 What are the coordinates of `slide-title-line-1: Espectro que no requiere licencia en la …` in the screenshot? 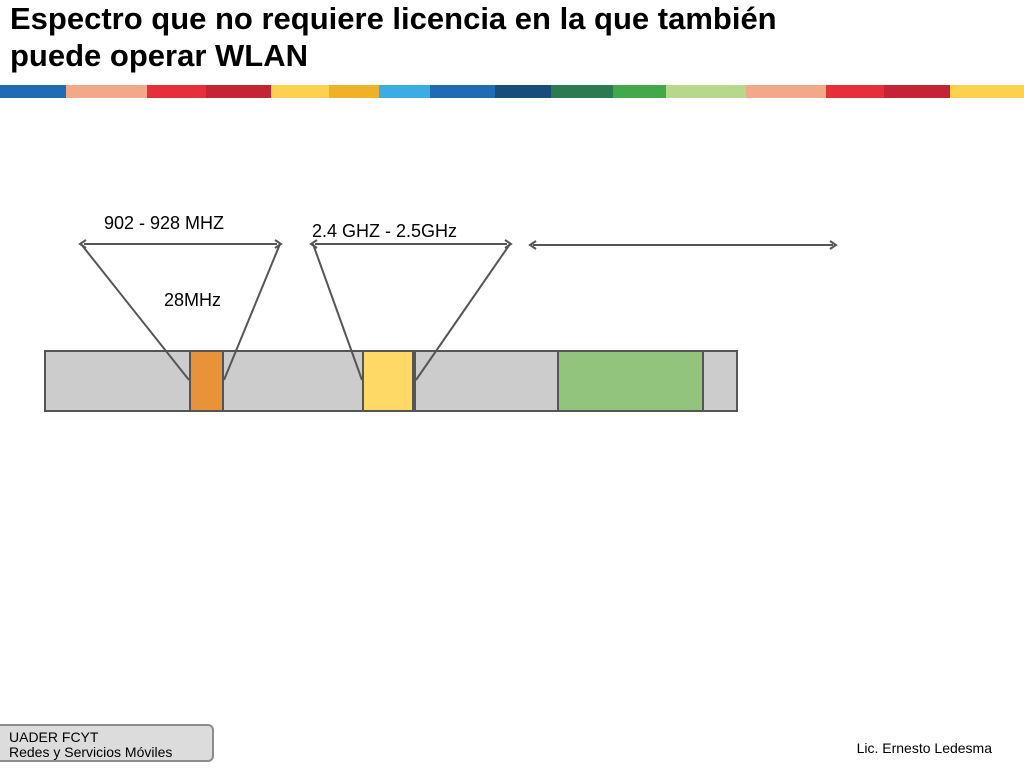 It's located at (393, 18).